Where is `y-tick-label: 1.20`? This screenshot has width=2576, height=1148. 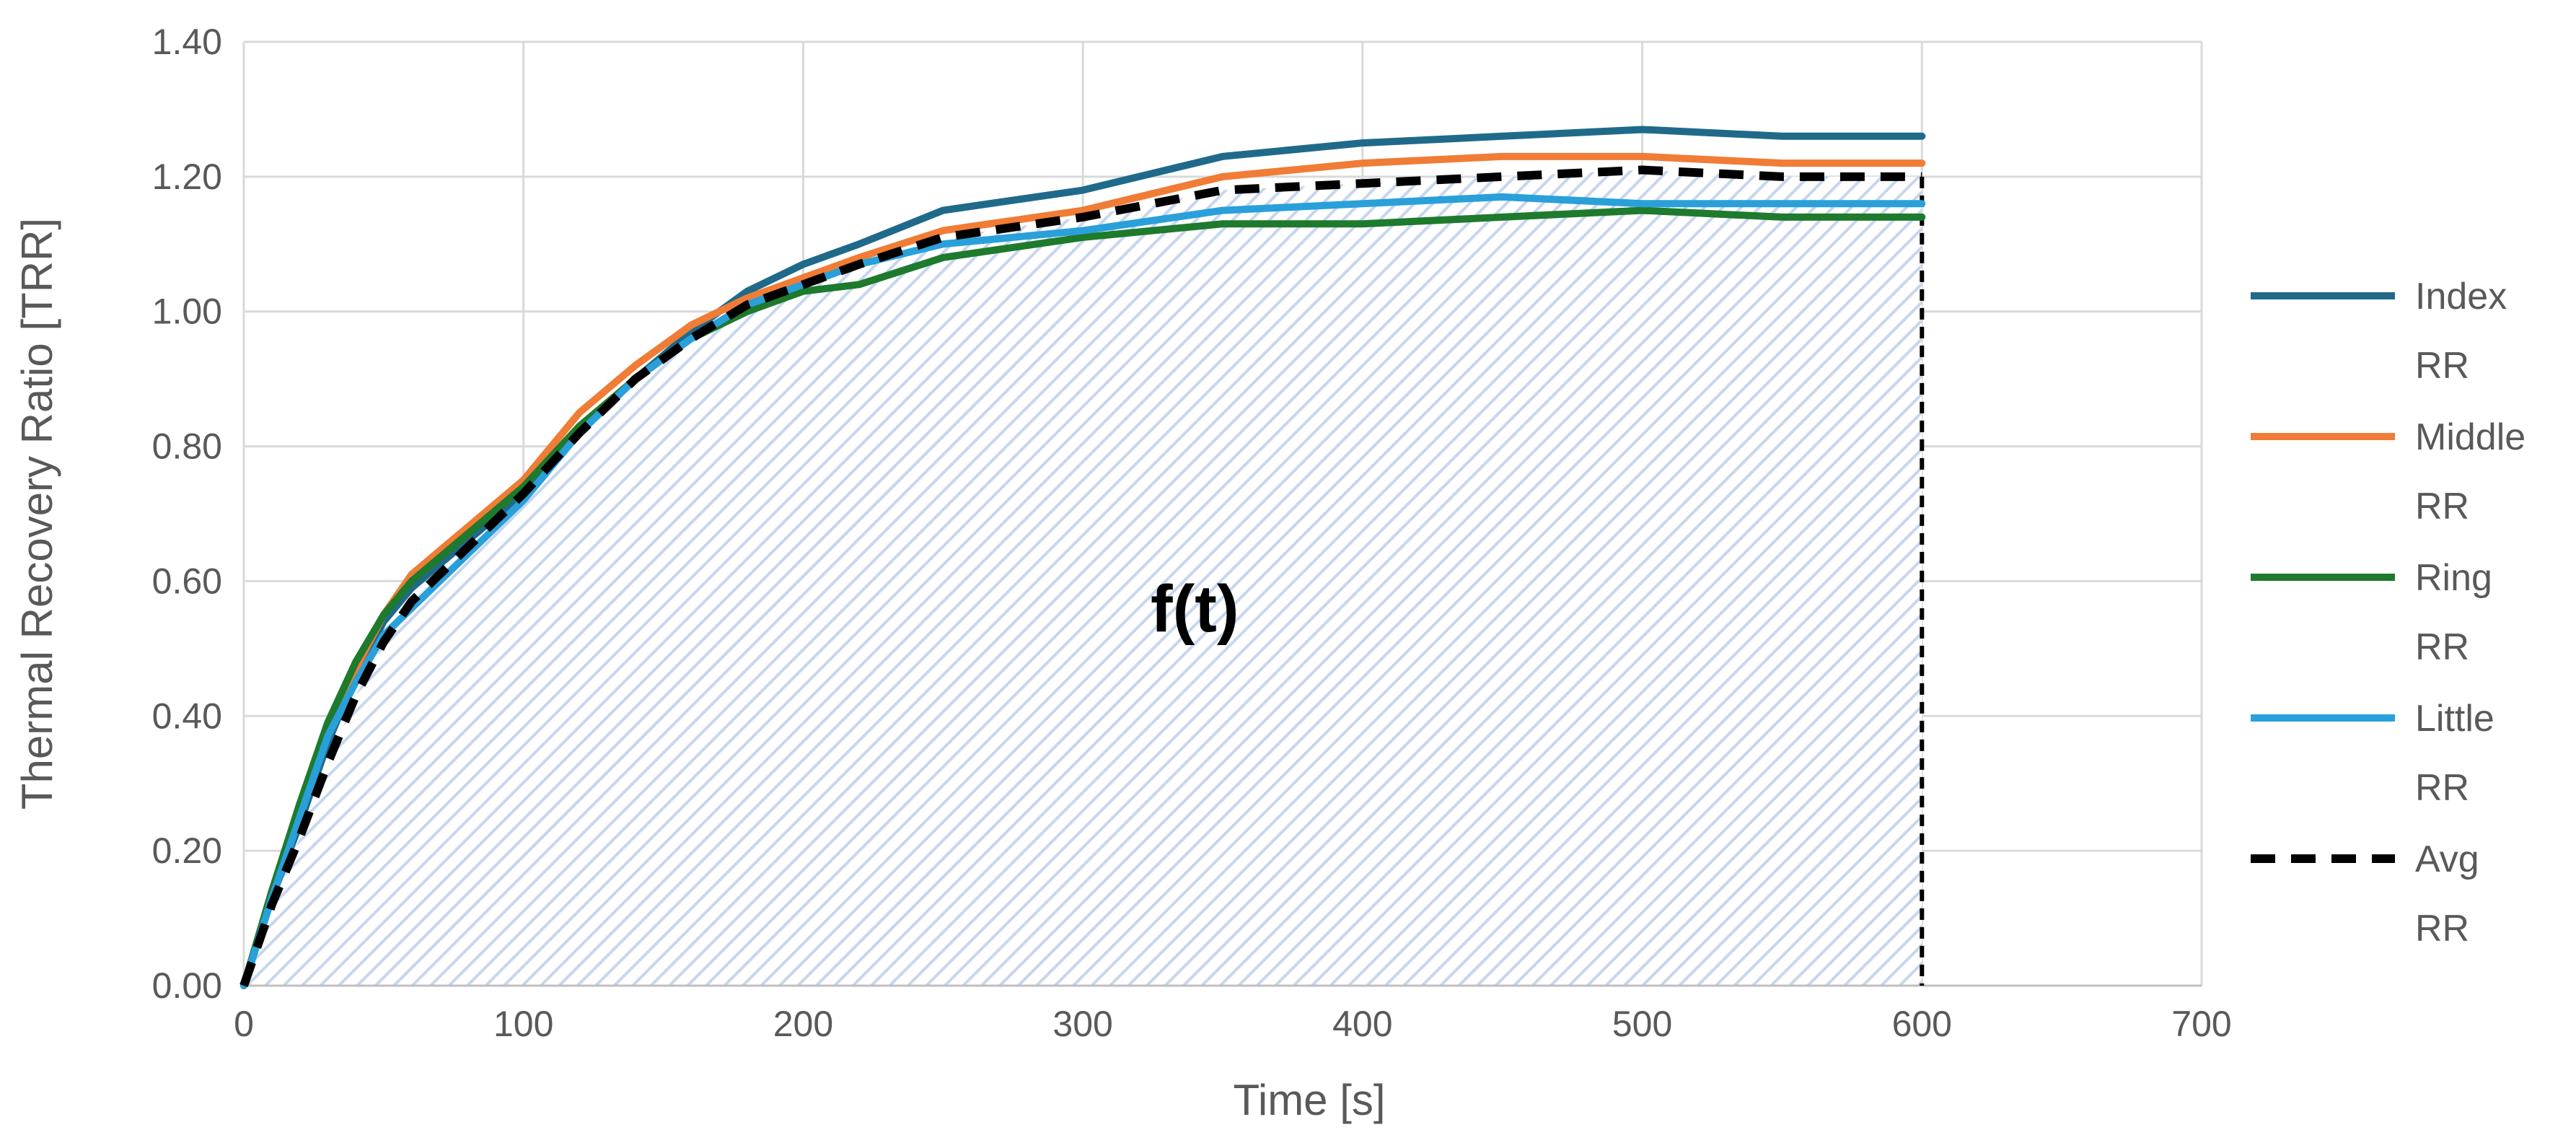 y-tick-label: 1.20 is located at coordinates (187, 177).